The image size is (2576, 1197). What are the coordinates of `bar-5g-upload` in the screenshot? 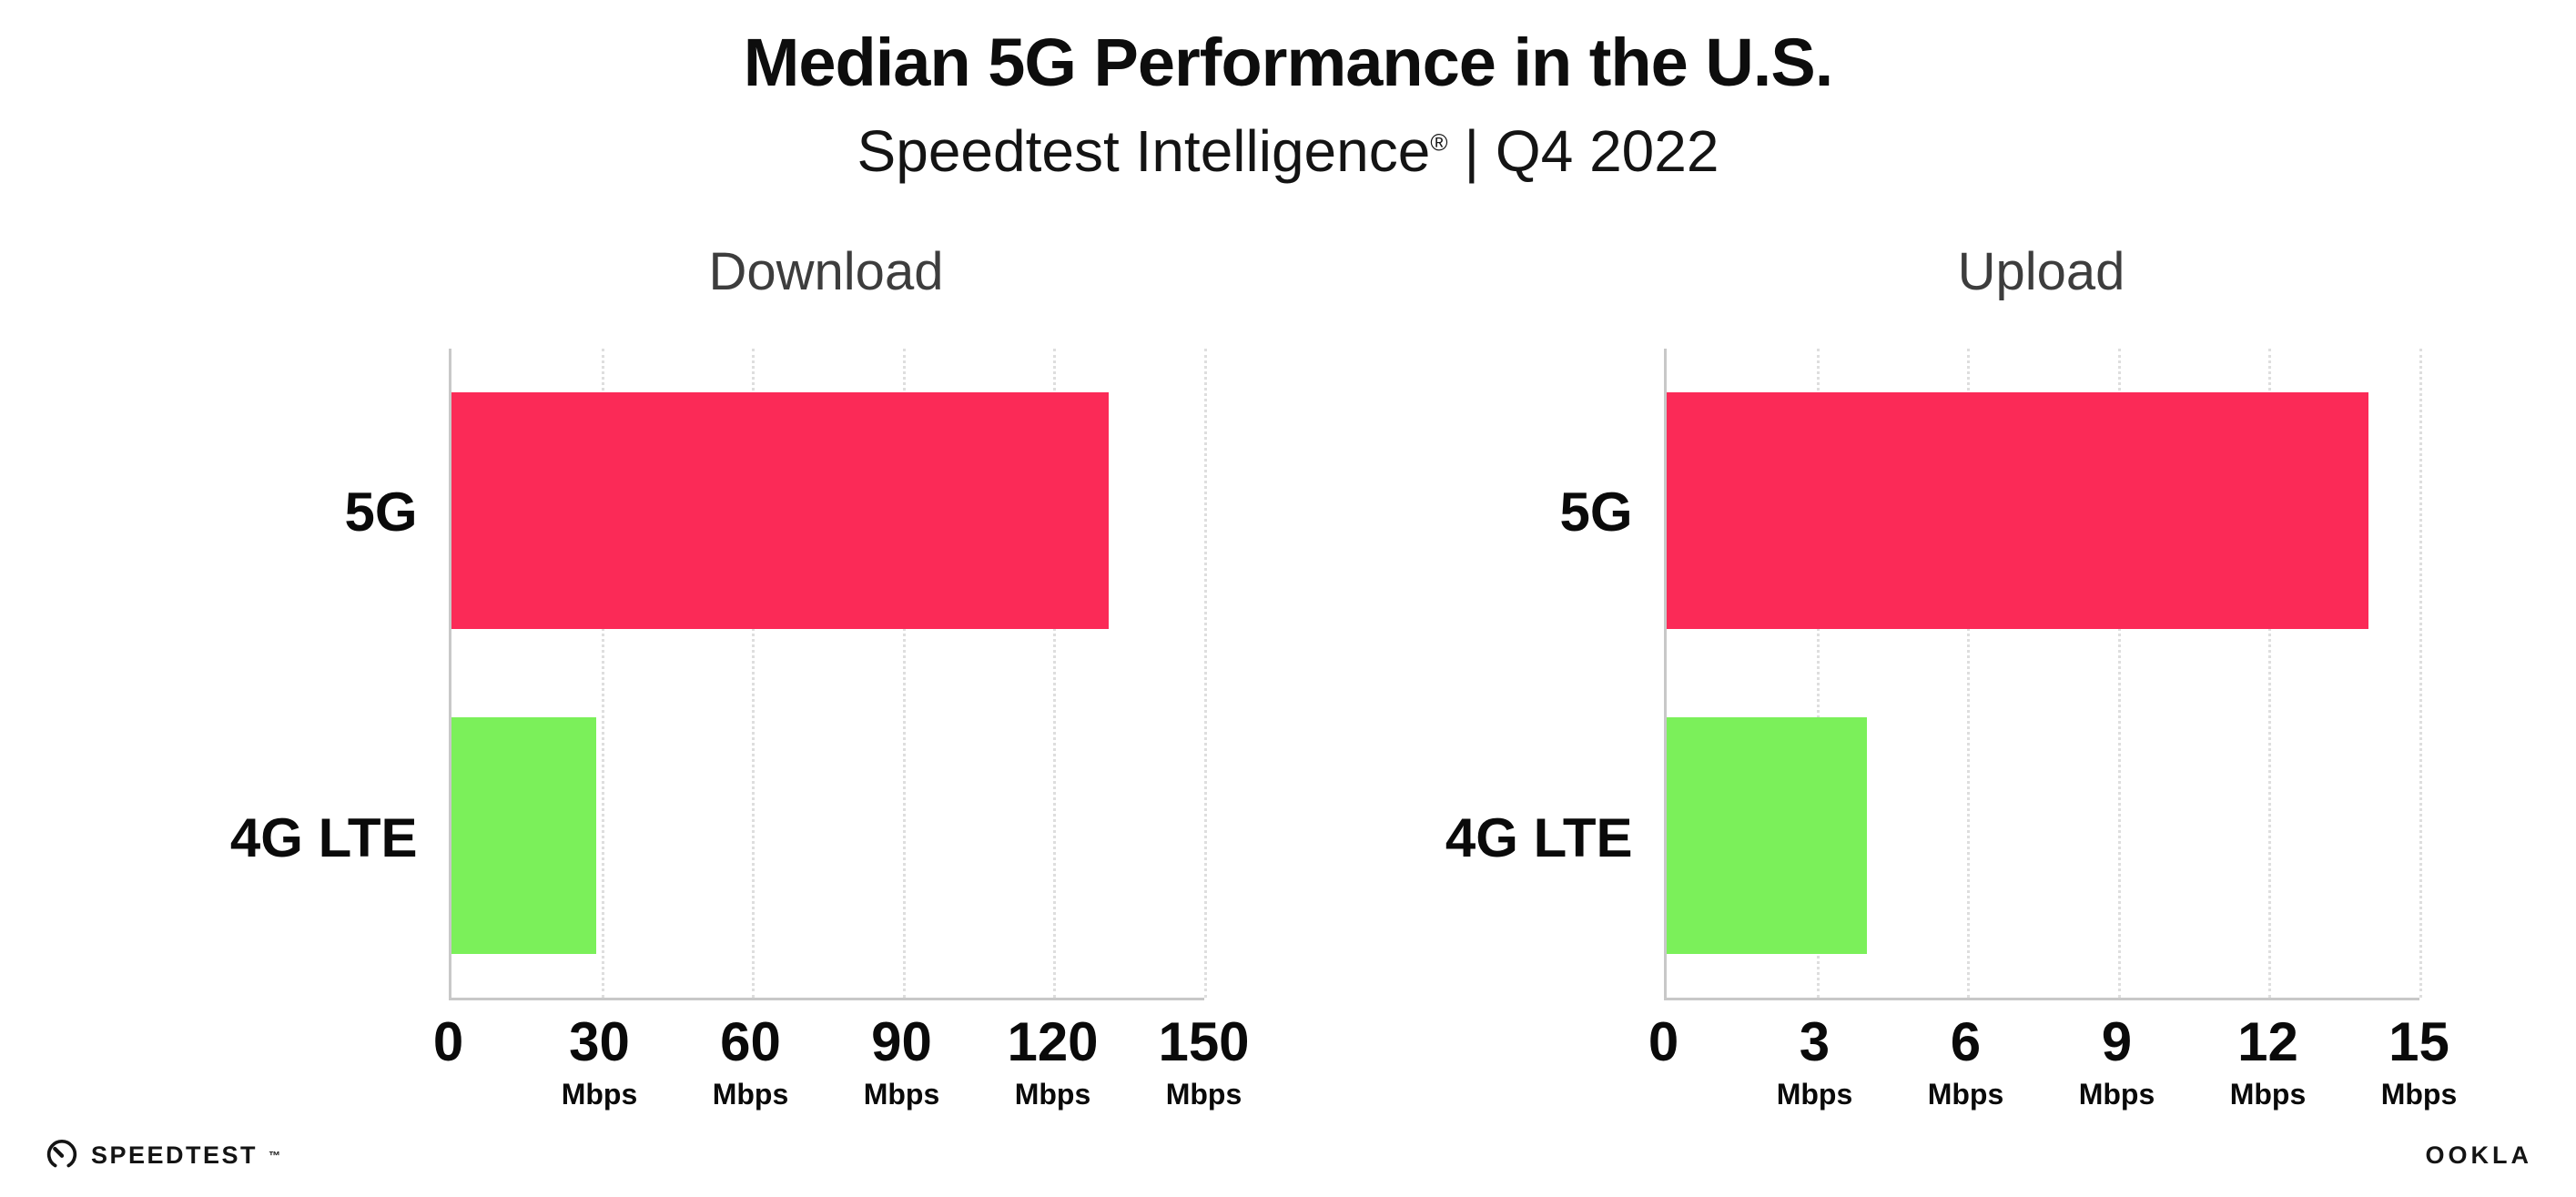 It's located at (2017, 511).